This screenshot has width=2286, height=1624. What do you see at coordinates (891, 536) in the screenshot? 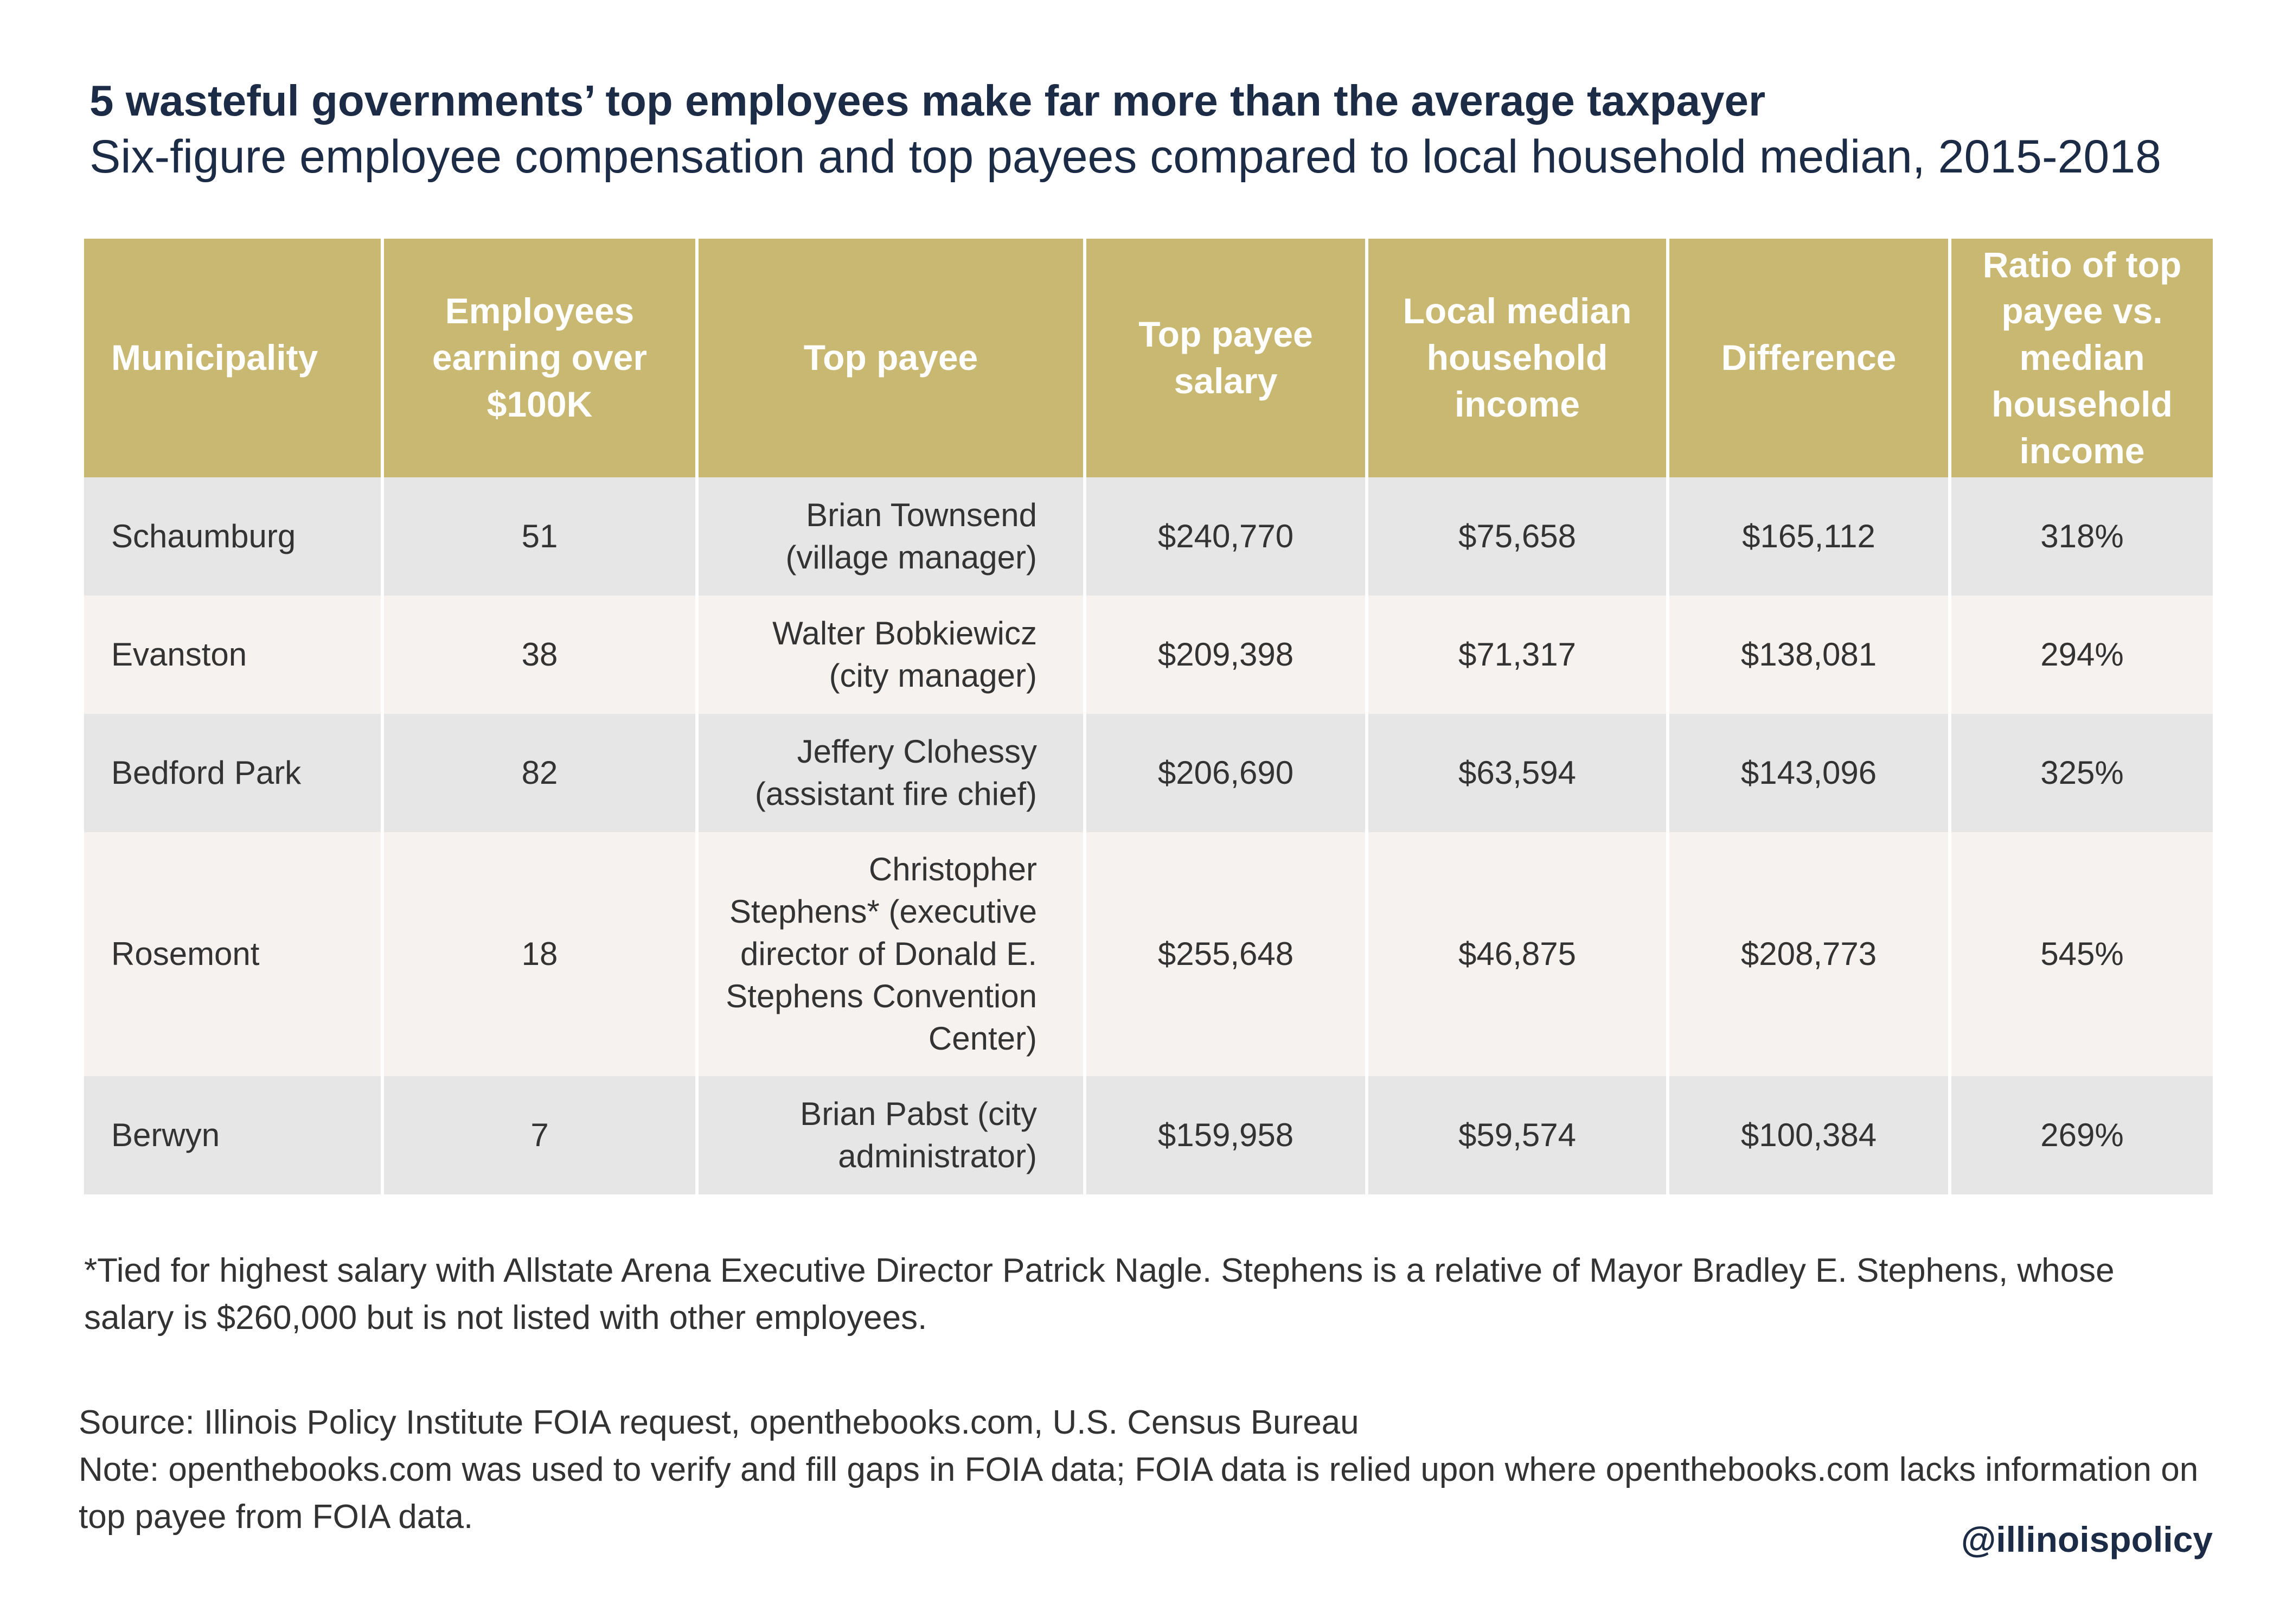
I see `table-cell: Brian Townsend (village manager)` at bounding box center [891, 536].